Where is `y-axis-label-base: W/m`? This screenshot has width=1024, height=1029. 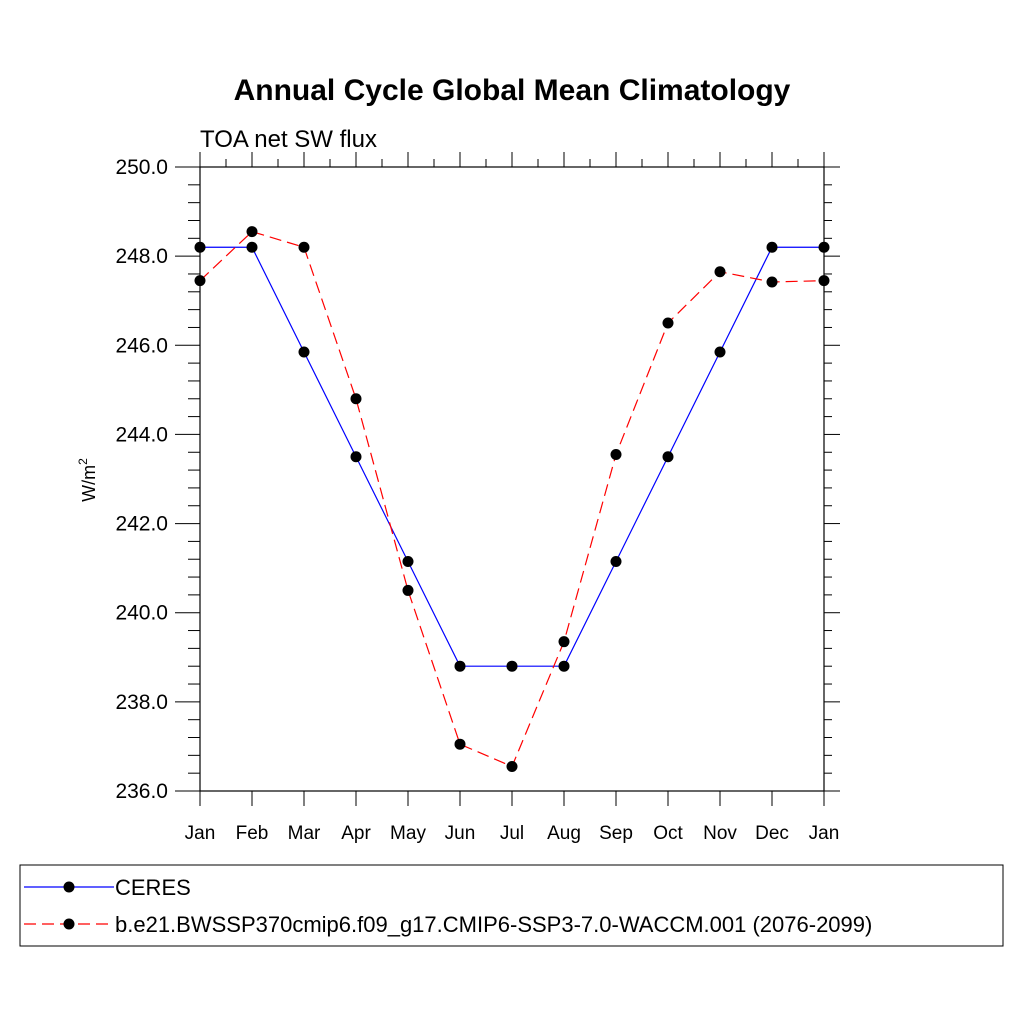
y-axis-label-base: W/m is located at coordinates (89, 483).